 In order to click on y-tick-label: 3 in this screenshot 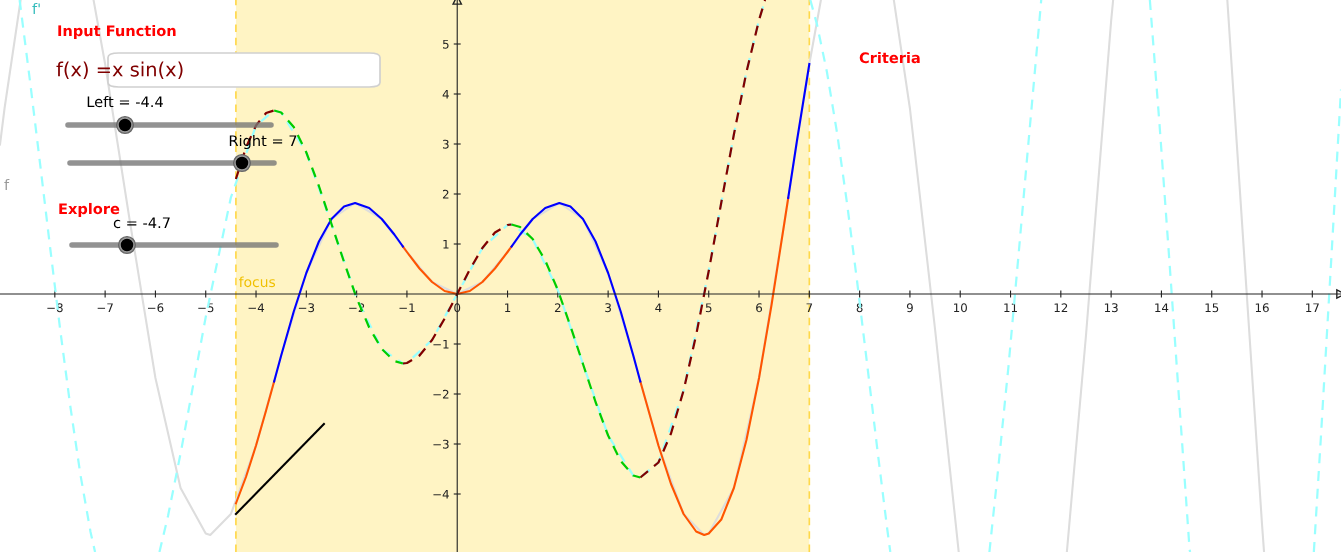, I will do `click(445, 144)`.